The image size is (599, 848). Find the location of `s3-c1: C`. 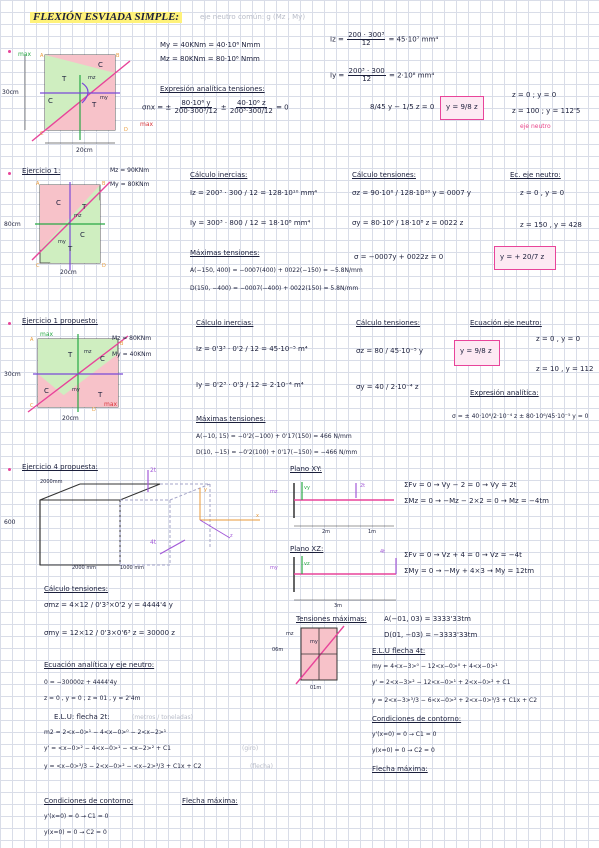

s3-c1: C is located at coordinates (46, 391).